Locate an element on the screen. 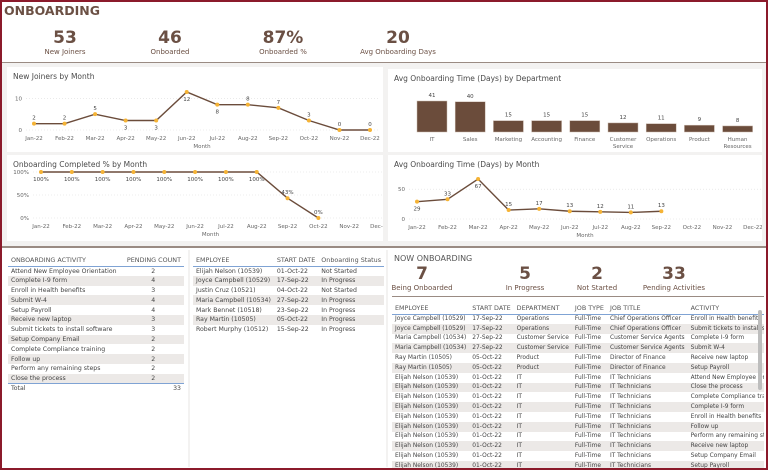 Image resolution: width=768 pixels, height=470 pixels. col-status: Onboarding Status is located at coordinates (351, 259).